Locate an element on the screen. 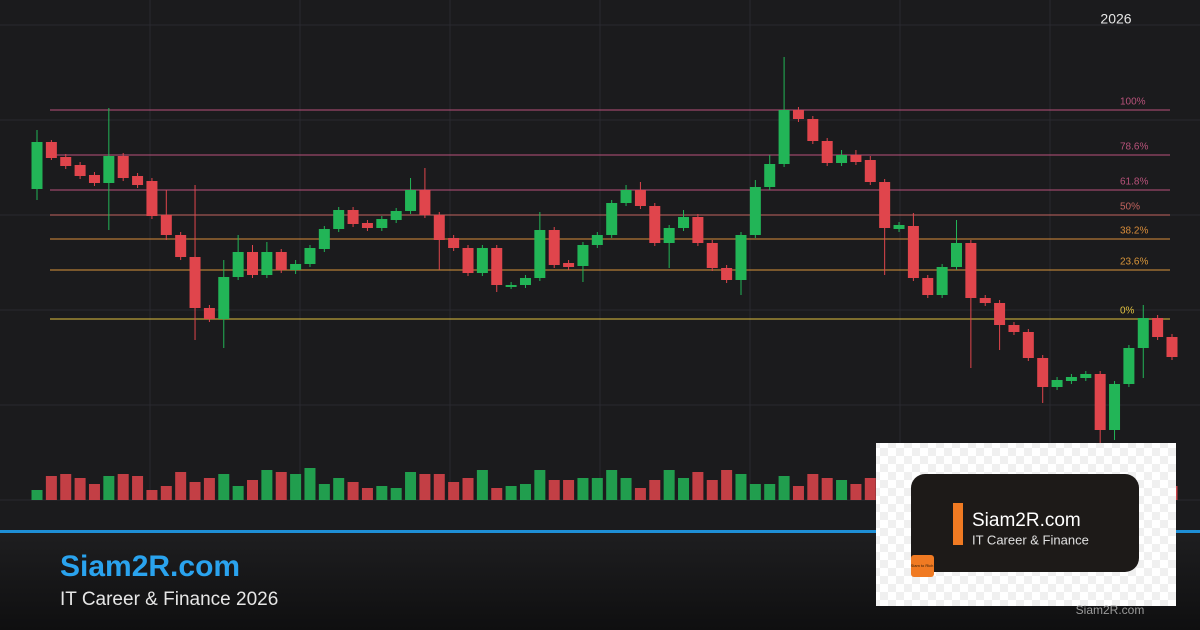 This screenshot has width=1200, height=630. time-label: 2026 is located at coordinates (1115, 19).